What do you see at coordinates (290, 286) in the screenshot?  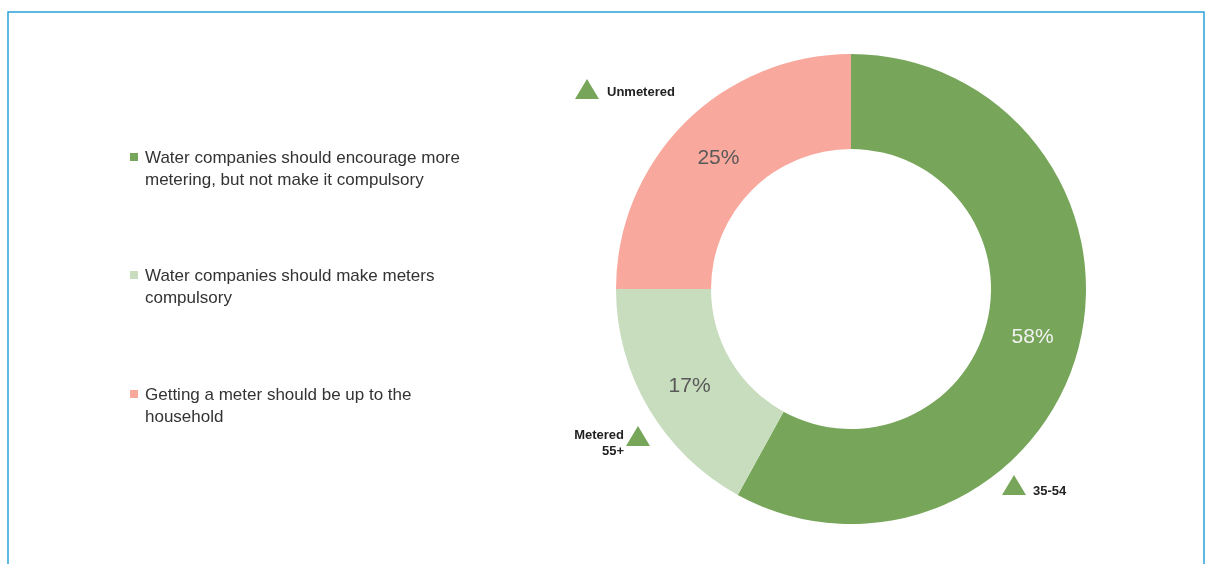 I see `legend-label: Water companies should make meters compulsory` at bounding box center [290, 286].